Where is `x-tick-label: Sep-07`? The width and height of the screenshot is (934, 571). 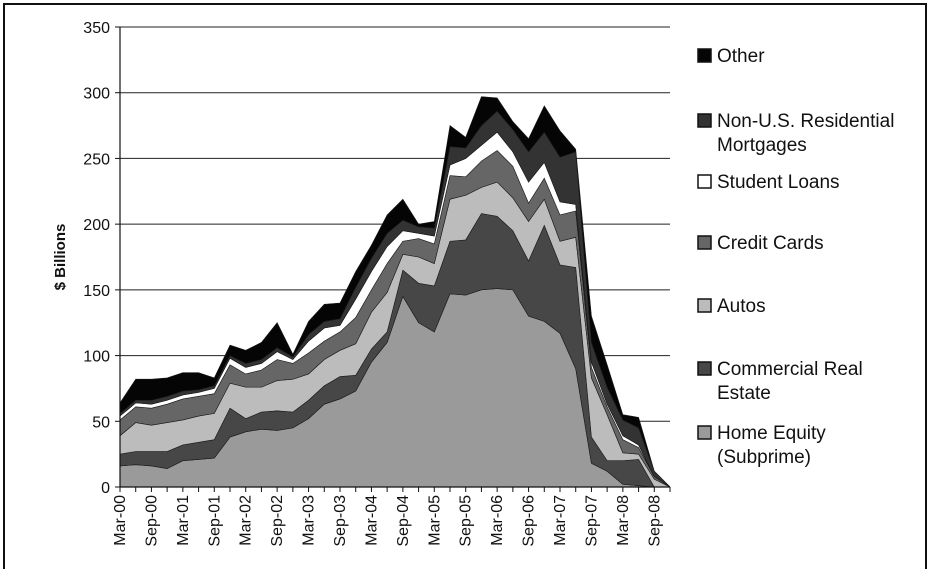
x-tick-label: Sep-07 is located at coordinates (591, 521).